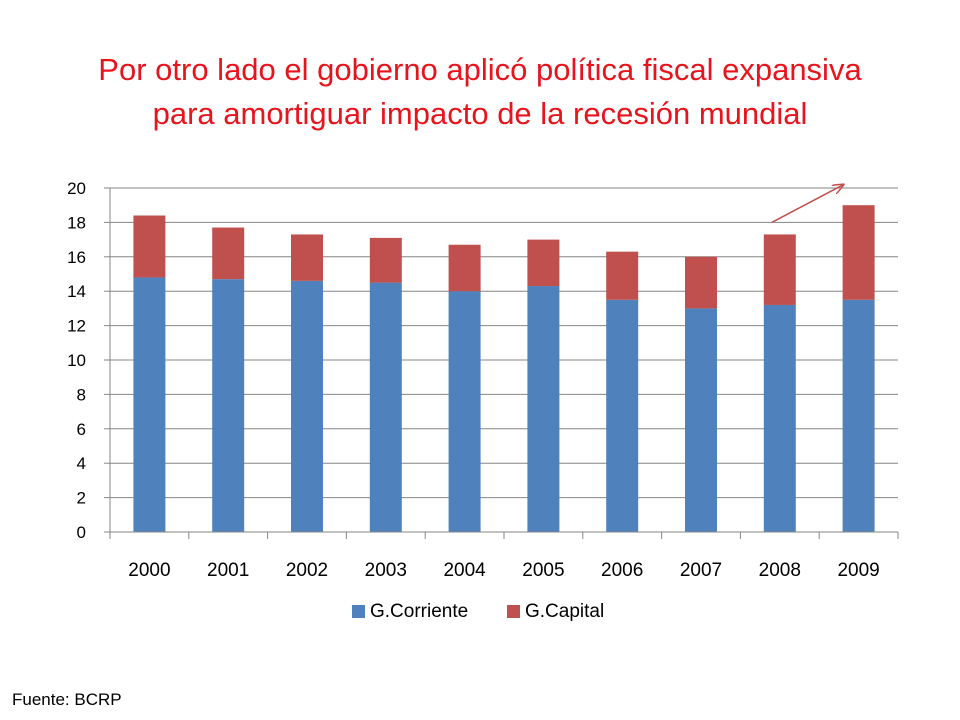 This screenshot has height=720, width=960. Describe the element at coordinates (386, 570) in the screenshot. I see `x-tick-label: 2003` at that location.